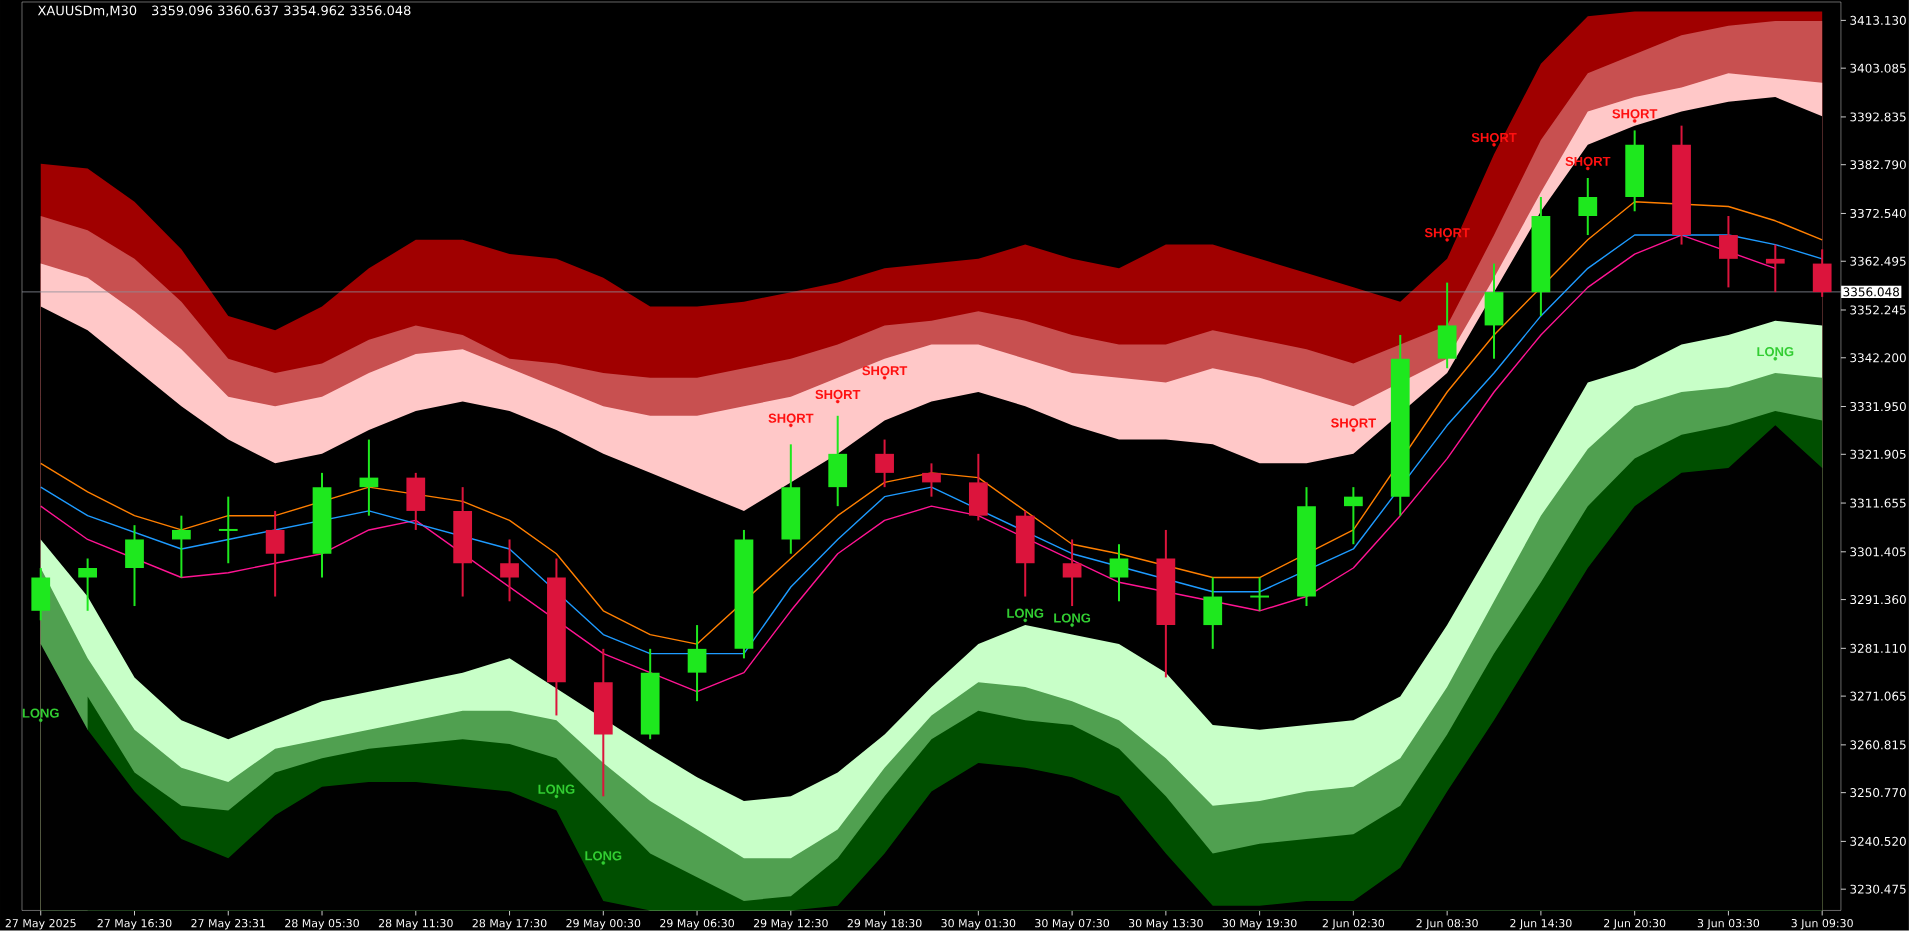 Image resolution: width=1910 pixels, height=933 pixels. Describe the element at coordinates (1878, 889) in the screenshot. I see `y-tick-label: 3230.475` at that location.